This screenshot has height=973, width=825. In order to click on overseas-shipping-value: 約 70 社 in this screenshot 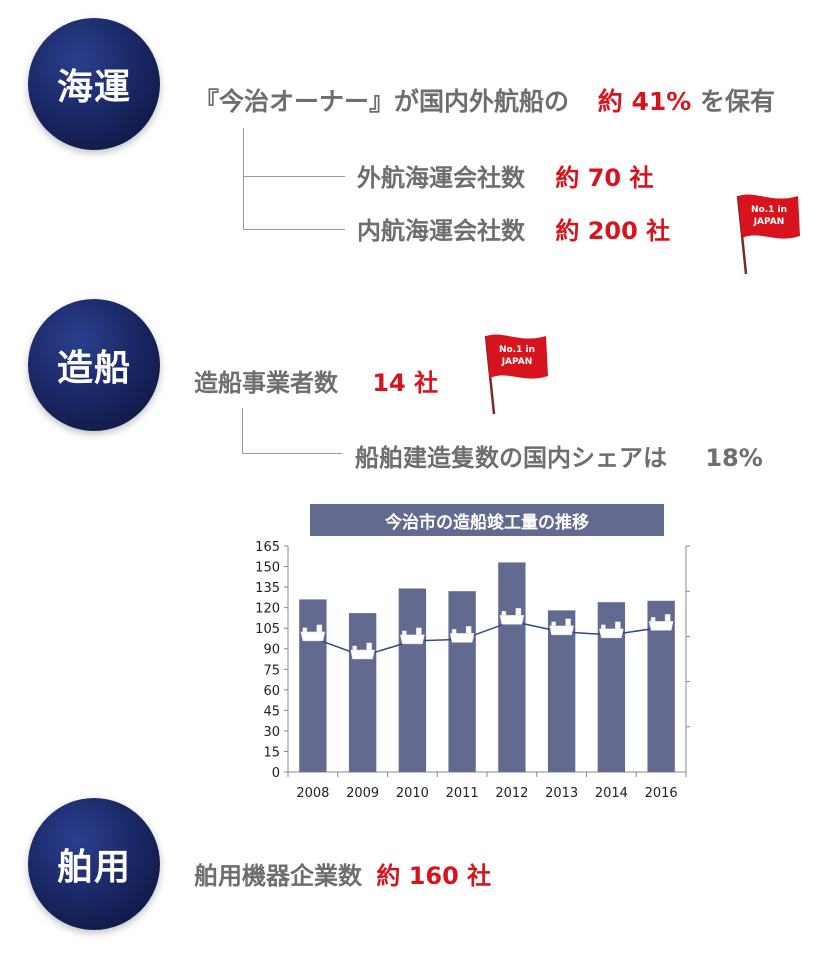, I will do `click(604, 178)`.